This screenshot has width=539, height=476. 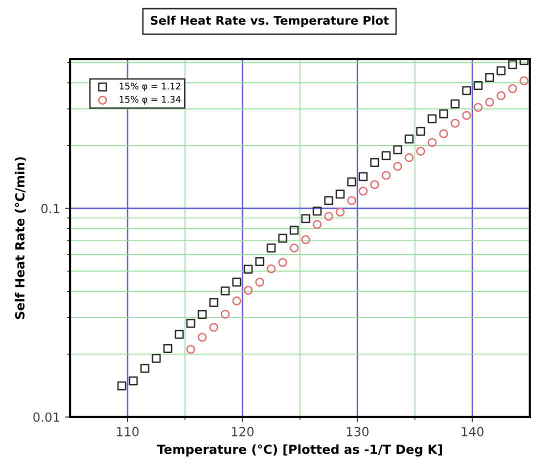 What do you see at coordinates (150, 100) in the screenshot?
I see `legend-label: 15% φ = 1.34` at bounding box center [150, 100].